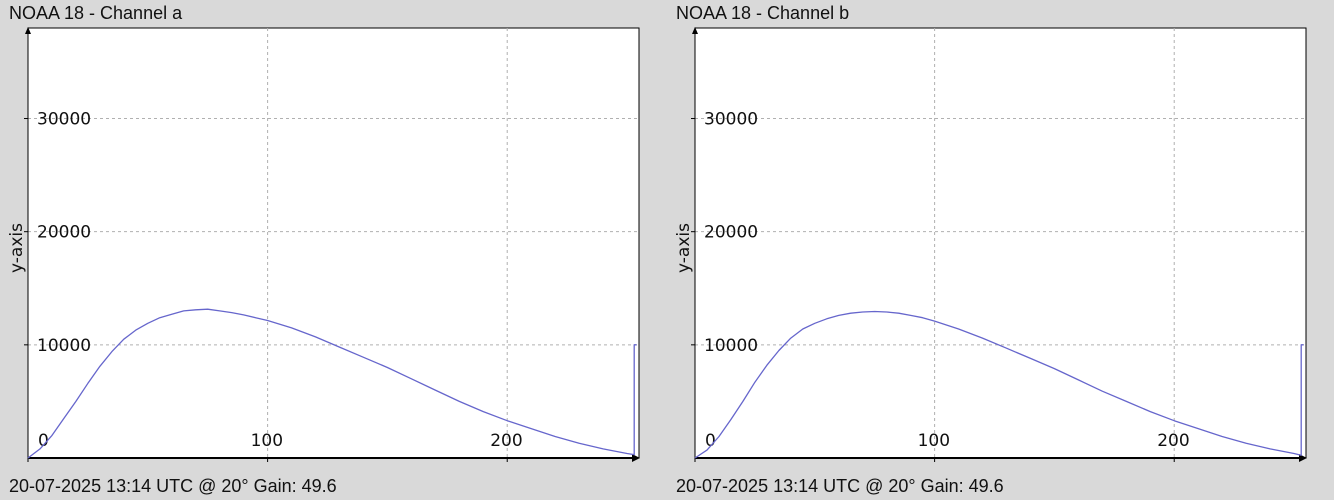 The image size is (1334, 500). What do you see at coordinates (763, 13) in the screenshot?
I see `chart-title: NOAA 18 - Channel b` at bounding box center [763, 13].